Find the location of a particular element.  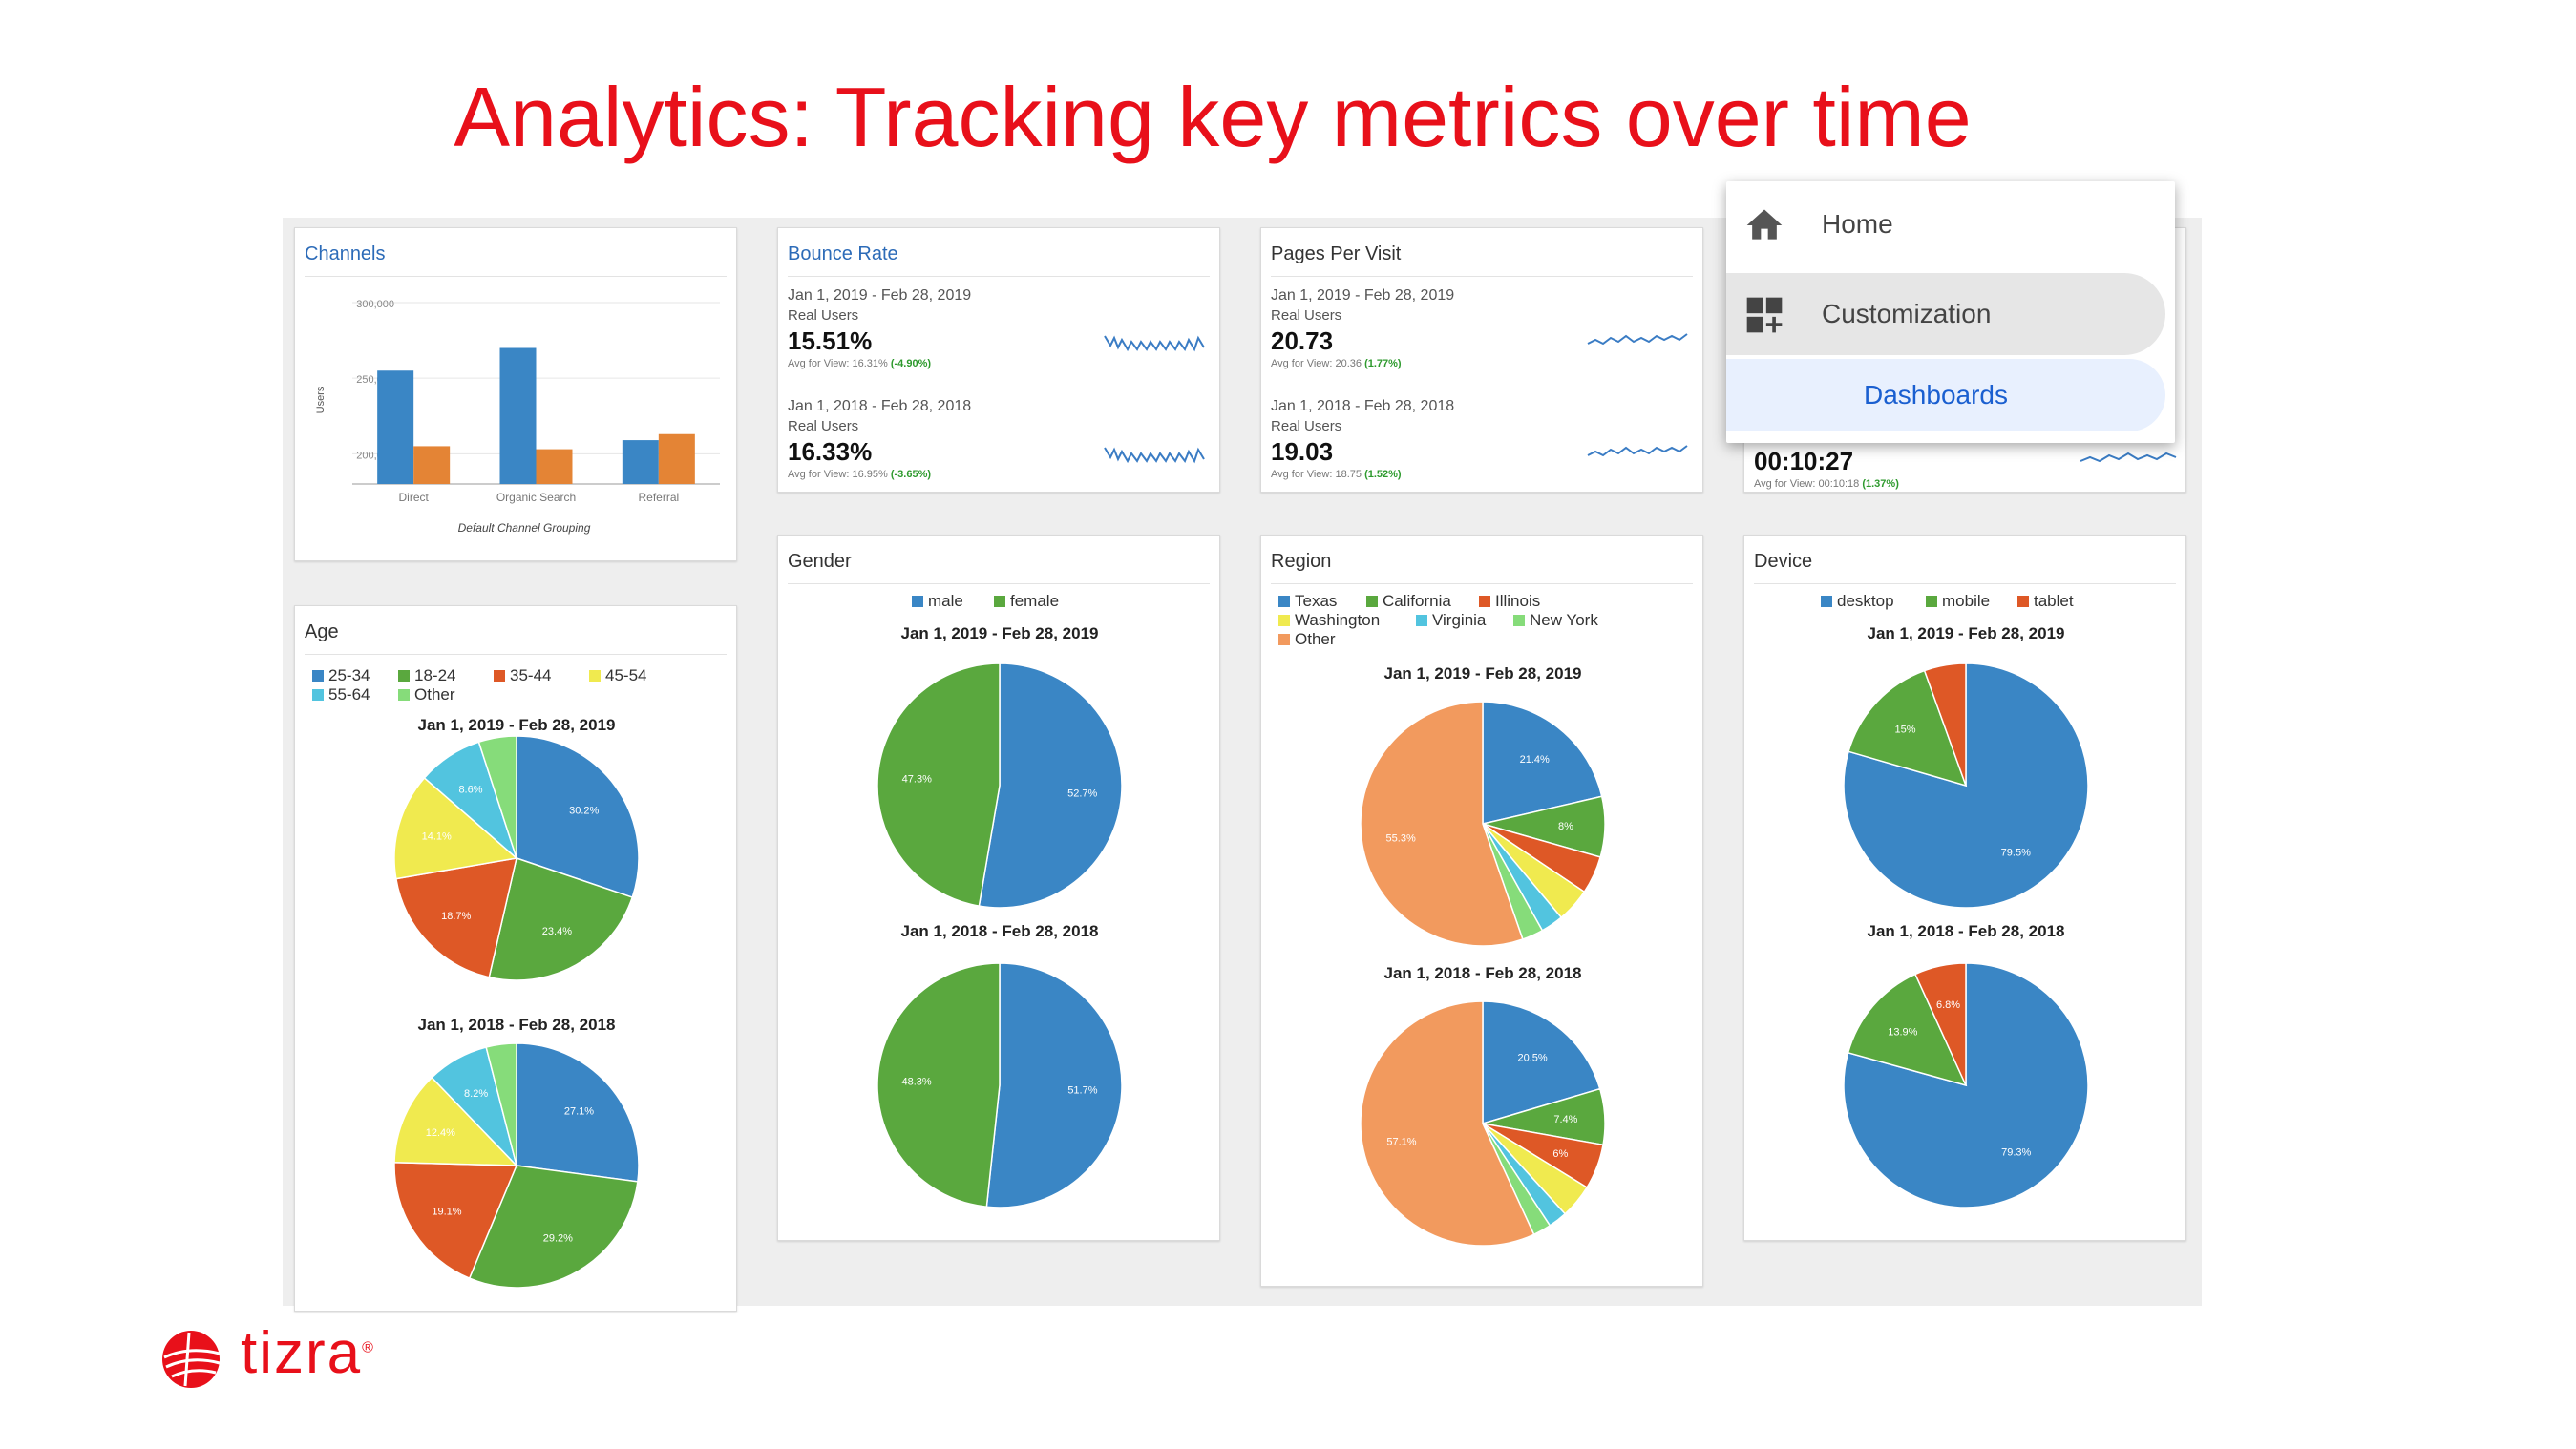

avg-text: Avg for View: 00:10:18 is located at coordinates (1807, 484).